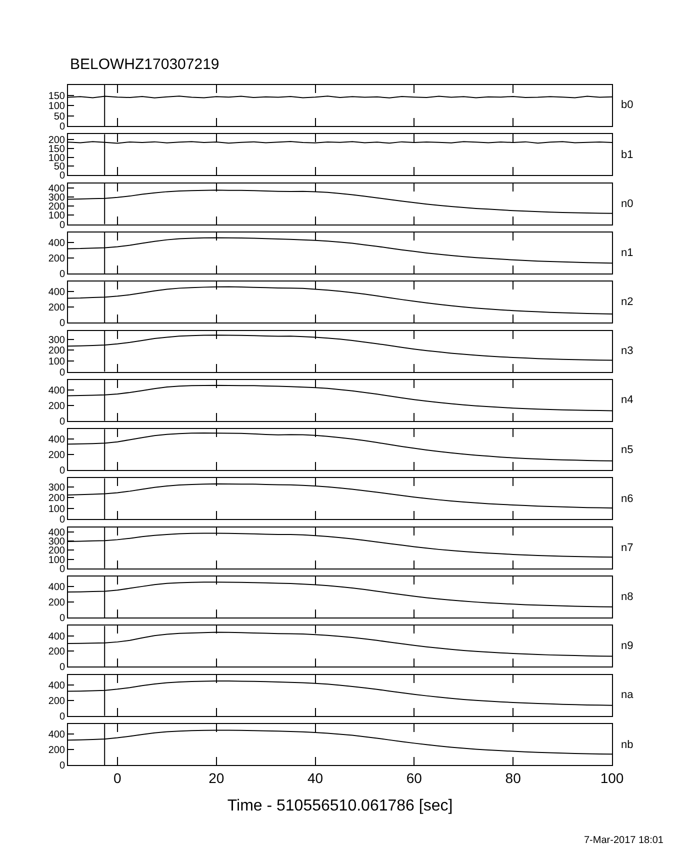 This screenshot has width=680, height=850. Describe the element at coordinates (627, 597) in the screenshot. I see `series-label: n8` at that location.